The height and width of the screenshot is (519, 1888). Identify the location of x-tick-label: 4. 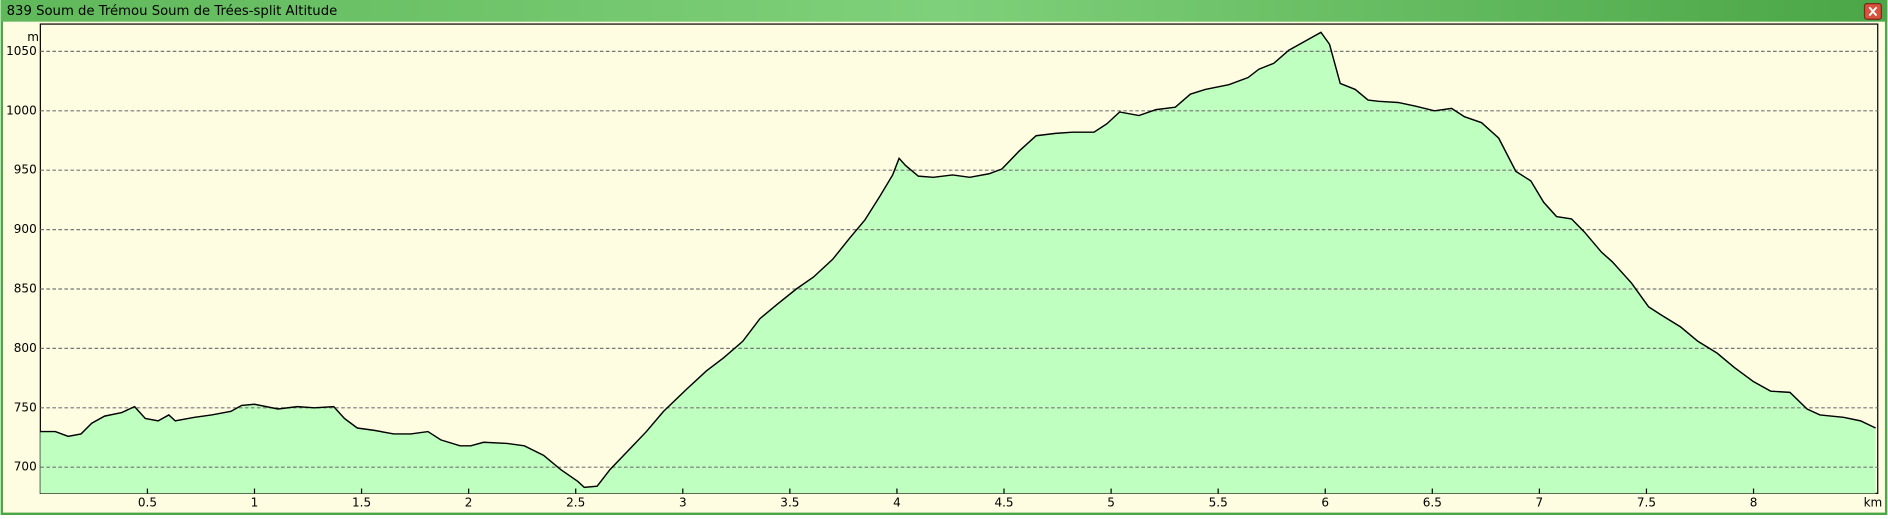
(897, 502).